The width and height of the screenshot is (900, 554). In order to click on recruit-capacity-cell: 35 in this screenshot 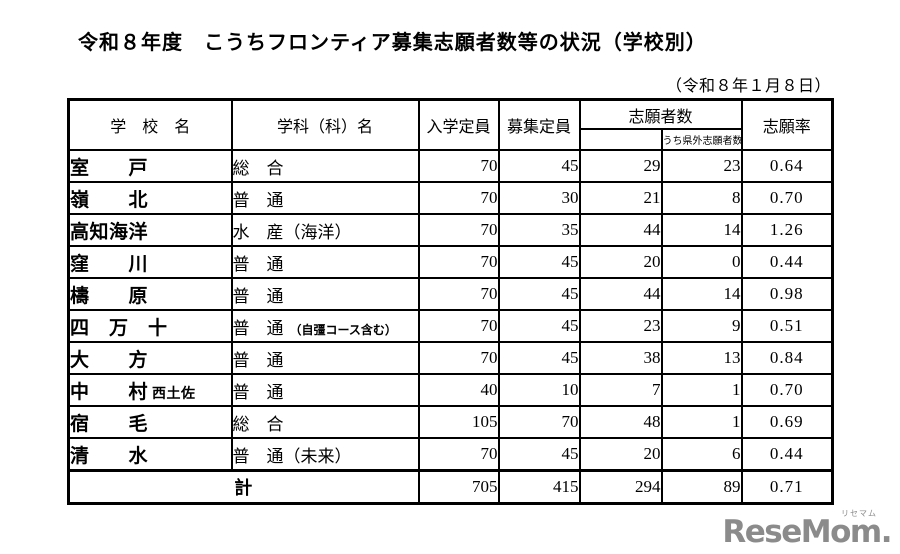, I will do `click(539, 230)`.